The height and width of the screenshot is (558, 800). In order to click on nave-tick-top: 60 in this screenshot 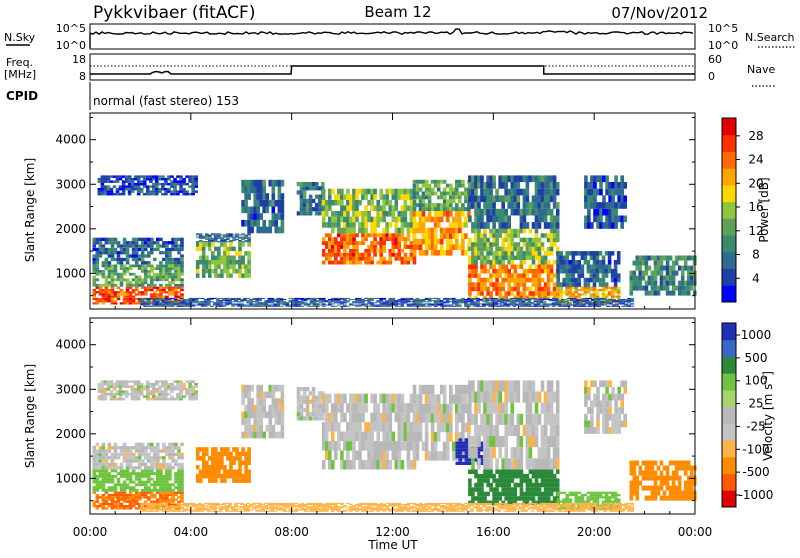, I will do `click(715, 59)`.